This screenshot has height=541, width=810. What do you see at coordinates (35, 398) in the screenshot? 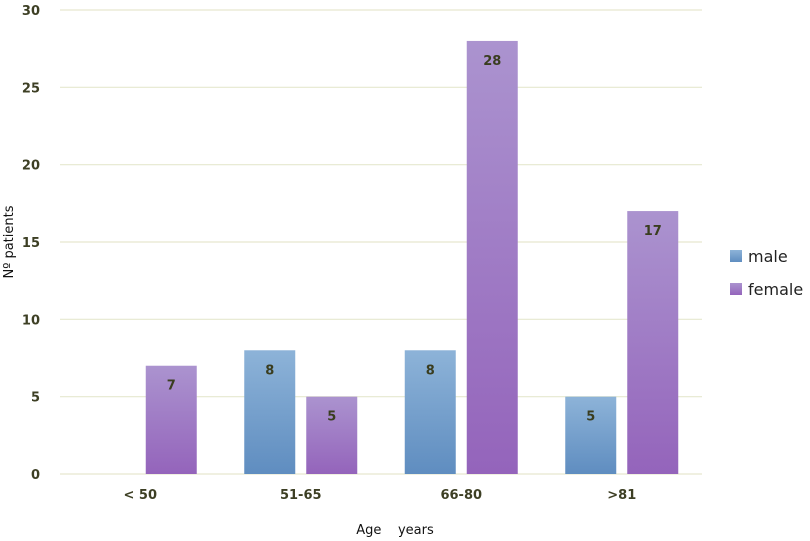
I see `y-tick-label: 5` at bounding box center [35, 398].